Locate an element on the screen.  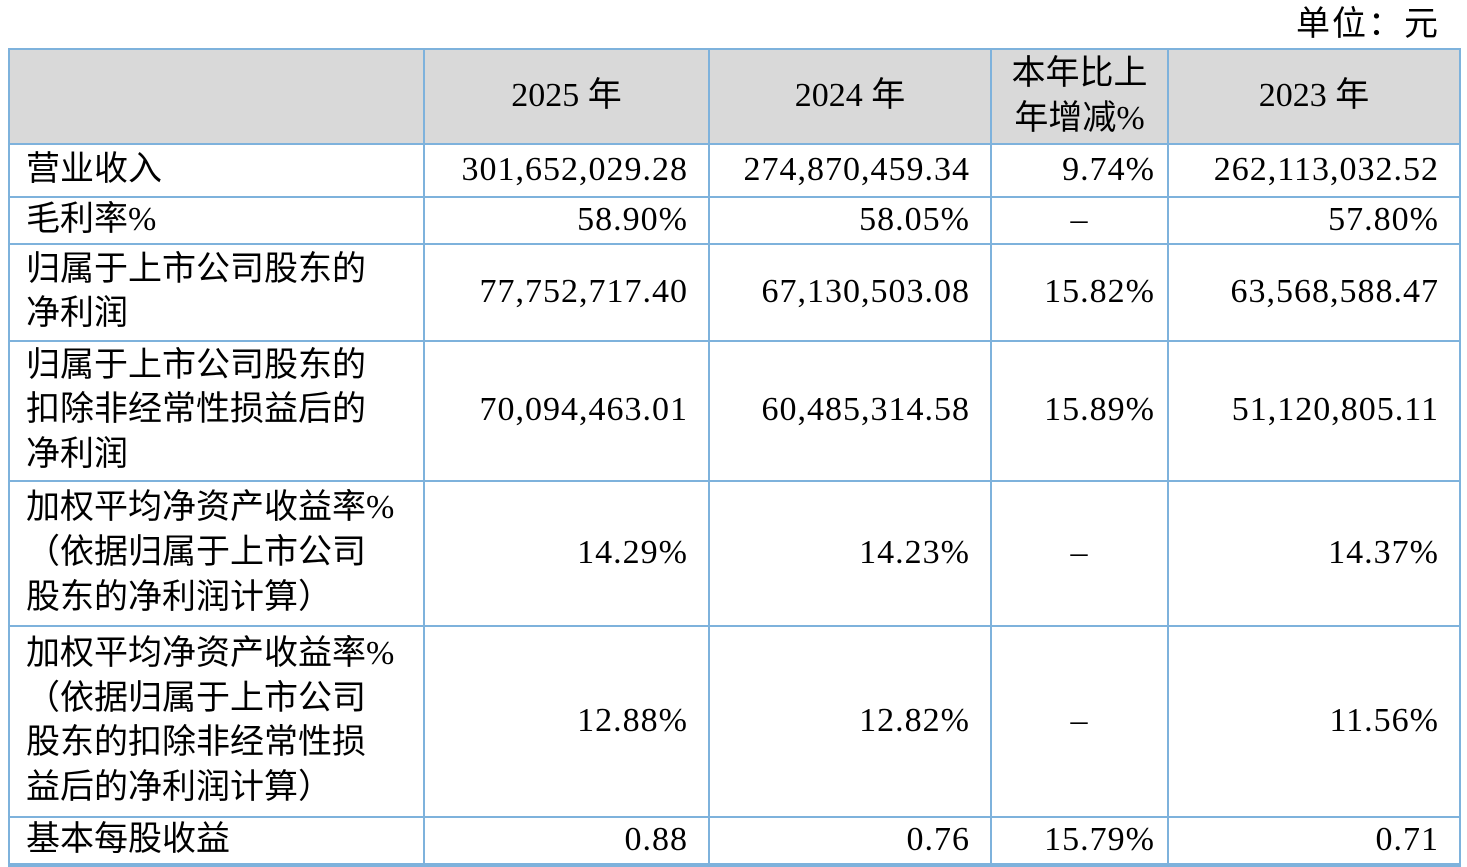
value-2023: 57.80% is located at coordinates (1314, 220).